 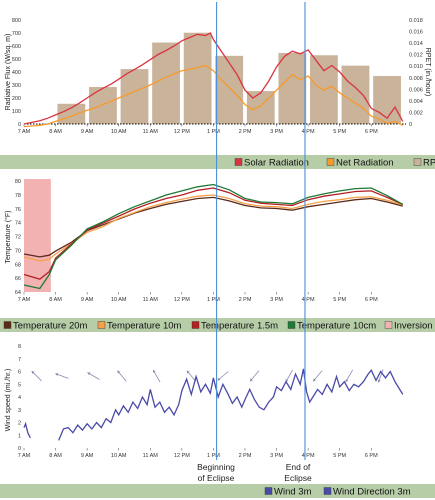 What do you see at coordinates (16, 99) in the screenshot?
I see `y-tick-label: 200` at bounding box center [16, 99].